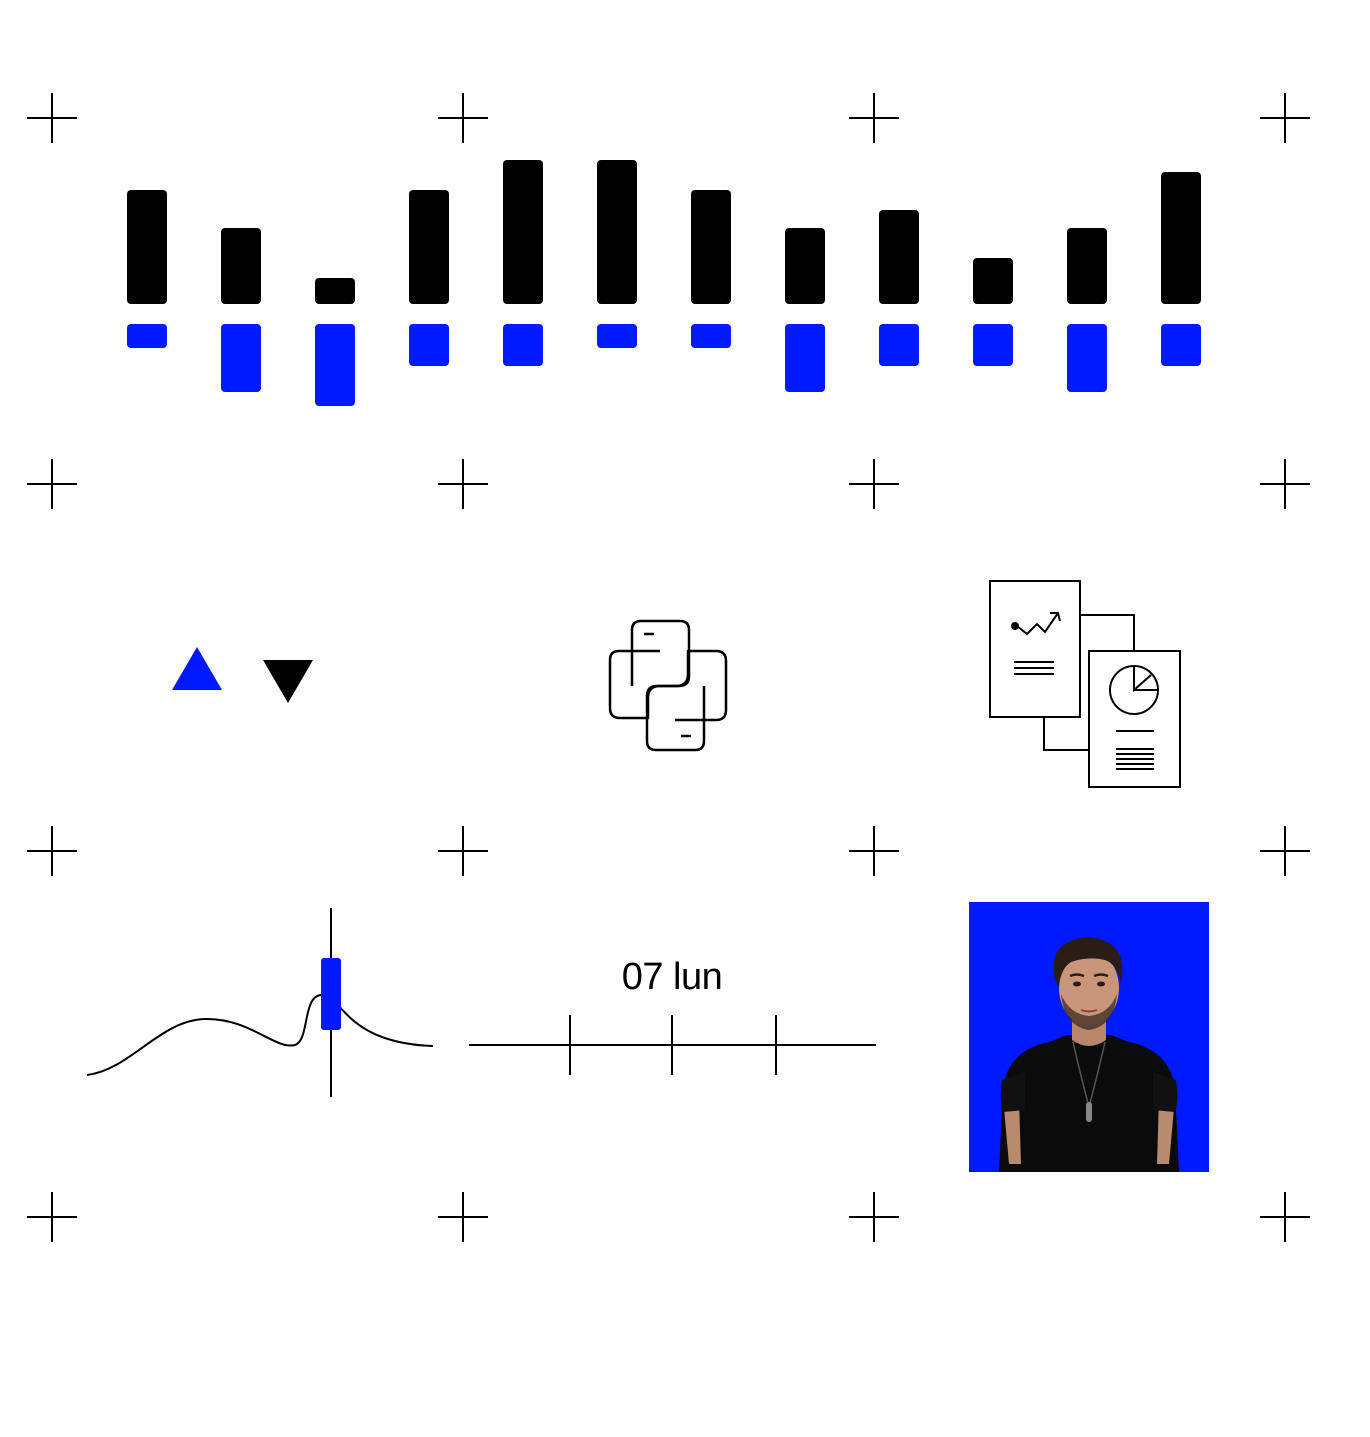 Image resolution: width=1370 pixels, height=1437 pixels. Describe the element at coordinates (331, 994) in the screenshot. I see `candle-marker` at that location.